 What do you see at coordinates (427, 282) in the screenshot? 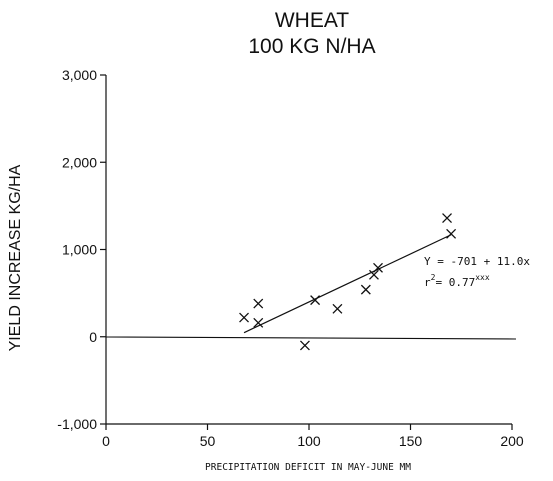
I see `r2-prefix: r` at bounding box center [427, 282].